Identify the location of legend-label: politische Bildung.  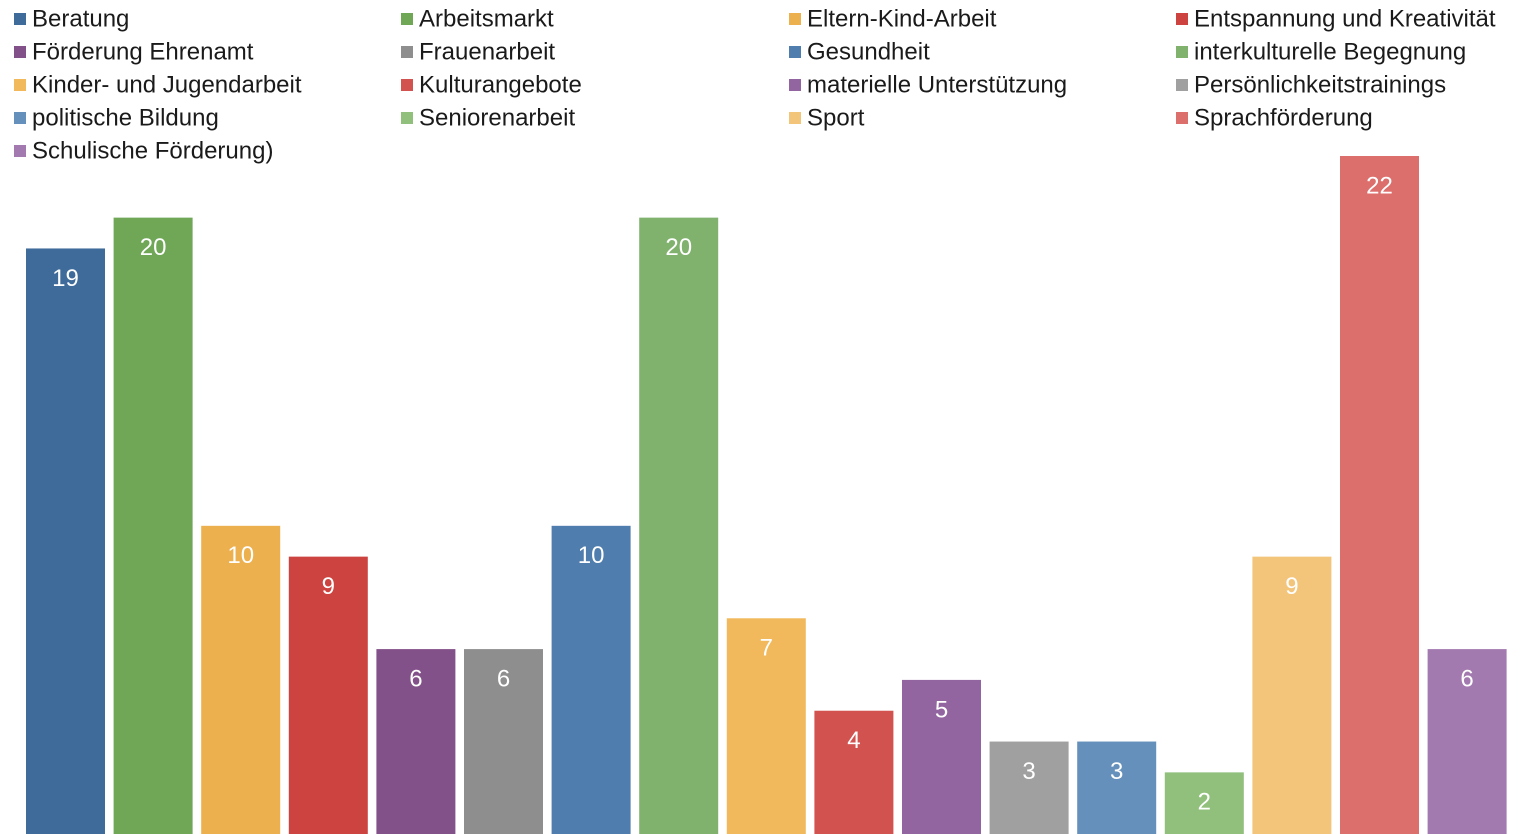
(125, 117).